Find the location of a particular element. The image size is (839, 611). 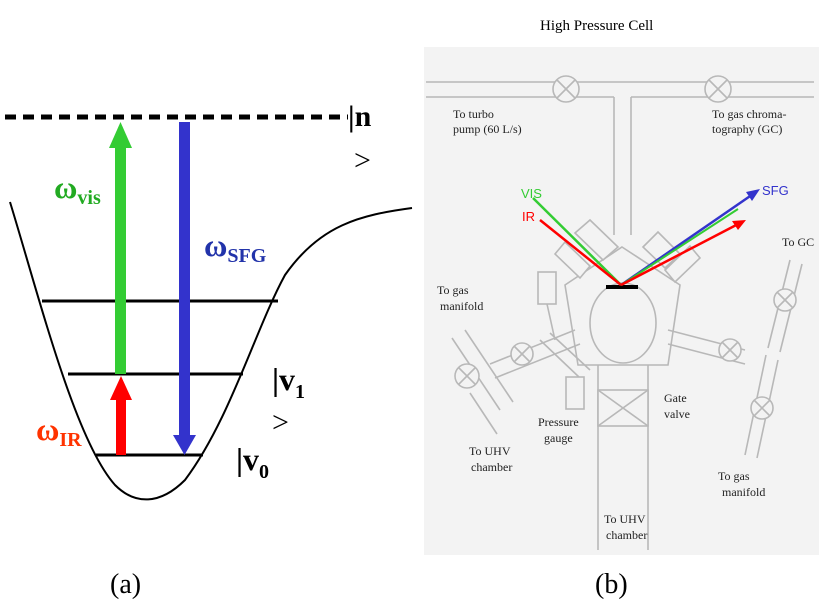

gate-valve-label-2: valve is located at coordinates (677, 414).